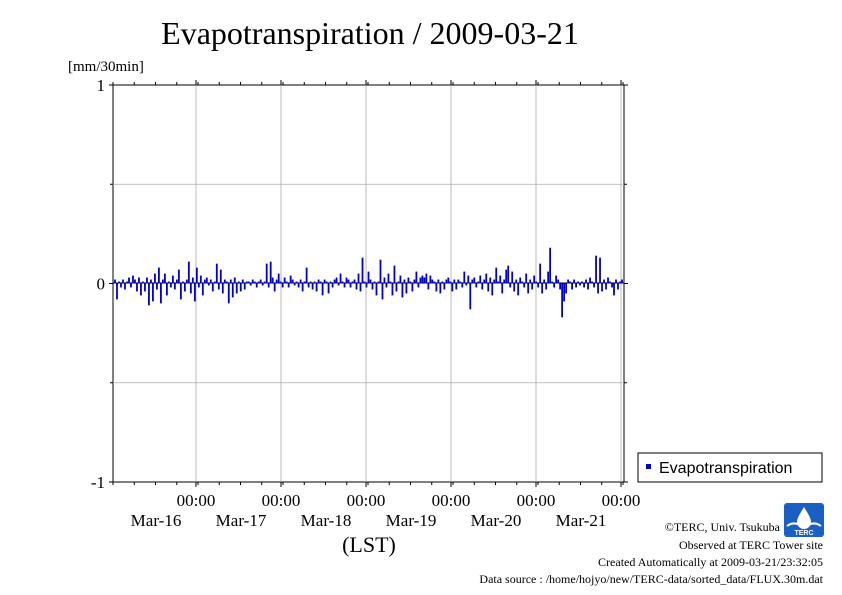 The image size is (842, 595). Describe the element at coordinates (369, 544) in the screenshot. I see `x-axis-label: (LST)` at that location.